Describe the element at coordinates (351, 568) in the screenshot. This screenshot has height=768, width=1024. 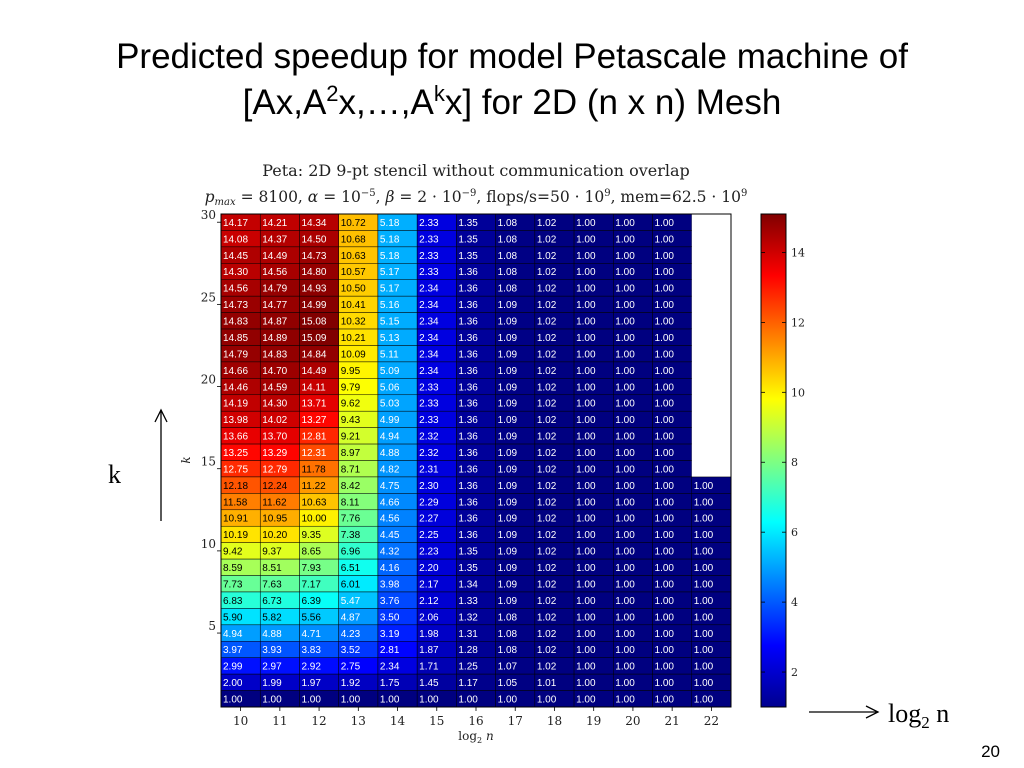
I see `cell-value-label: 6.51` at that location.